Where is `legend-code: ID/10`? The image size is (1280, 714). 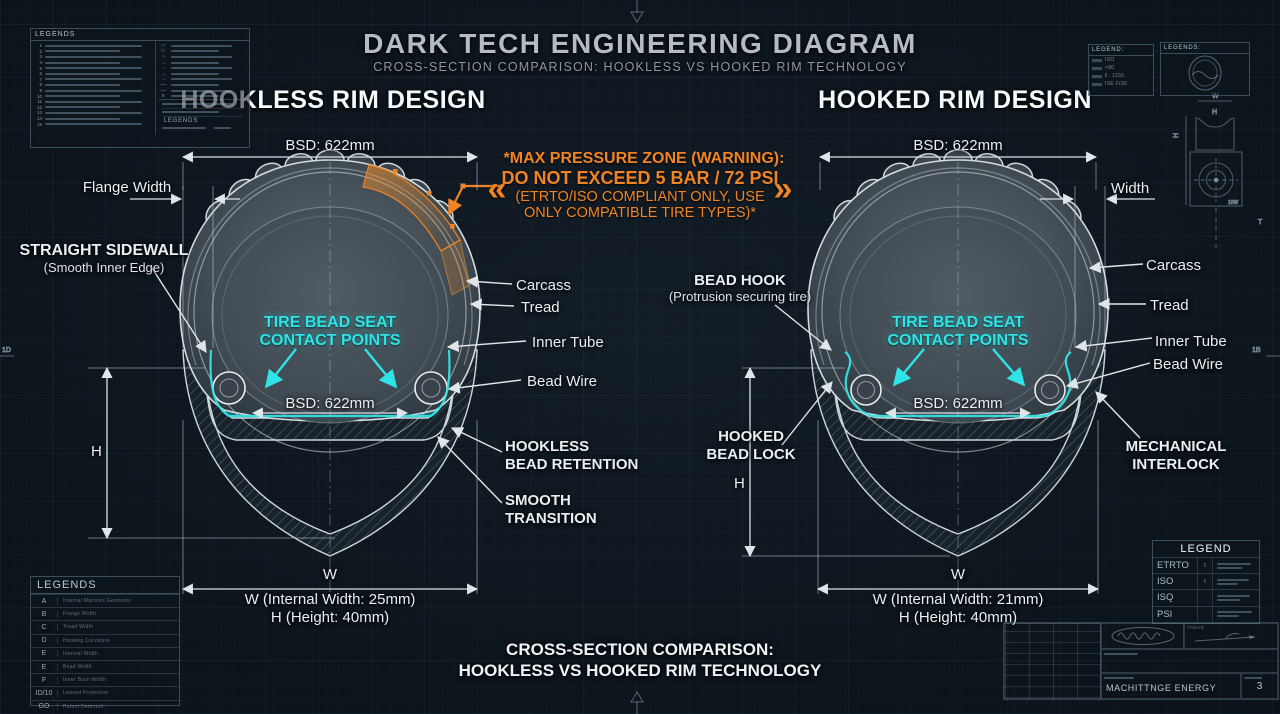 legend-code: ID/10 is located at coordinates (44, 693).